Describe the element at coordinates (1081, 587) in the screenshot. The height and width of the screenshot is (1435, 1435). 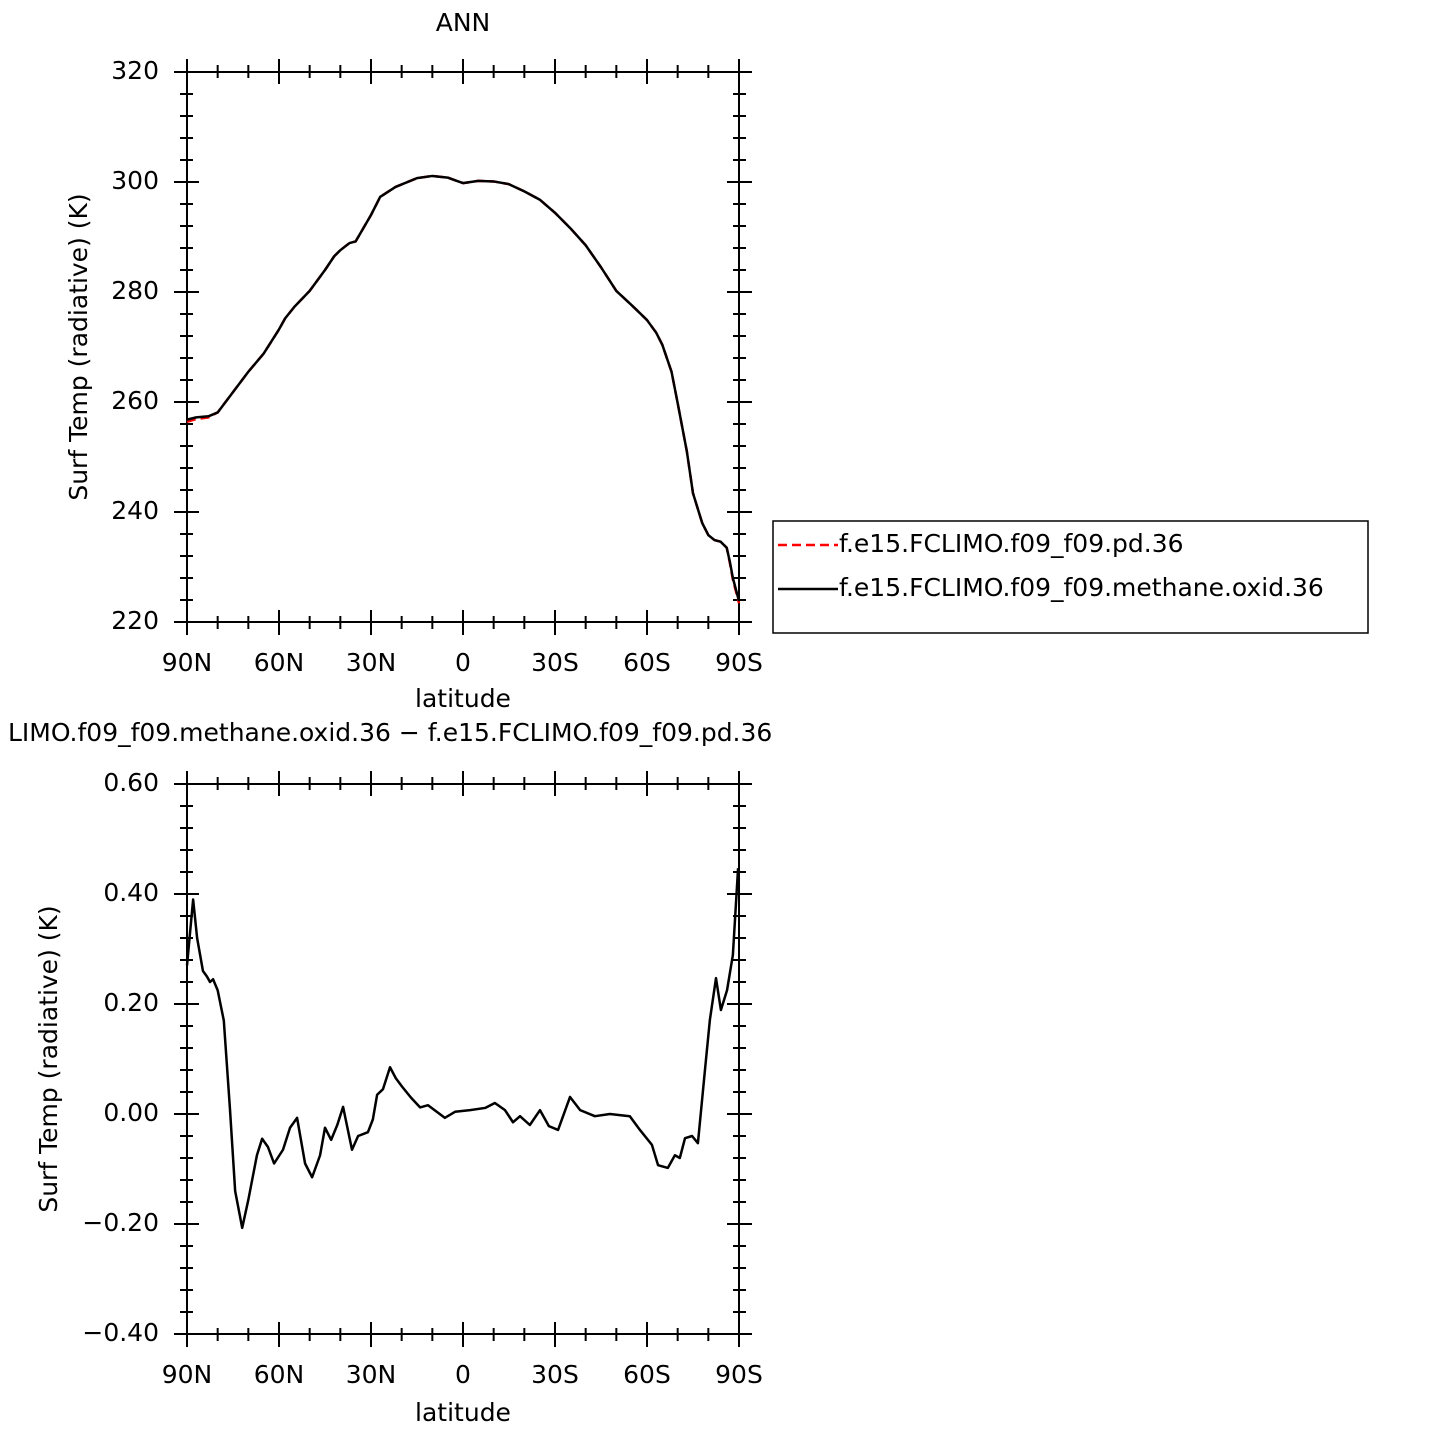
I see `legend-label: f.e15.FCLIMO.f09_f09.methane.oxid.36` at that location.